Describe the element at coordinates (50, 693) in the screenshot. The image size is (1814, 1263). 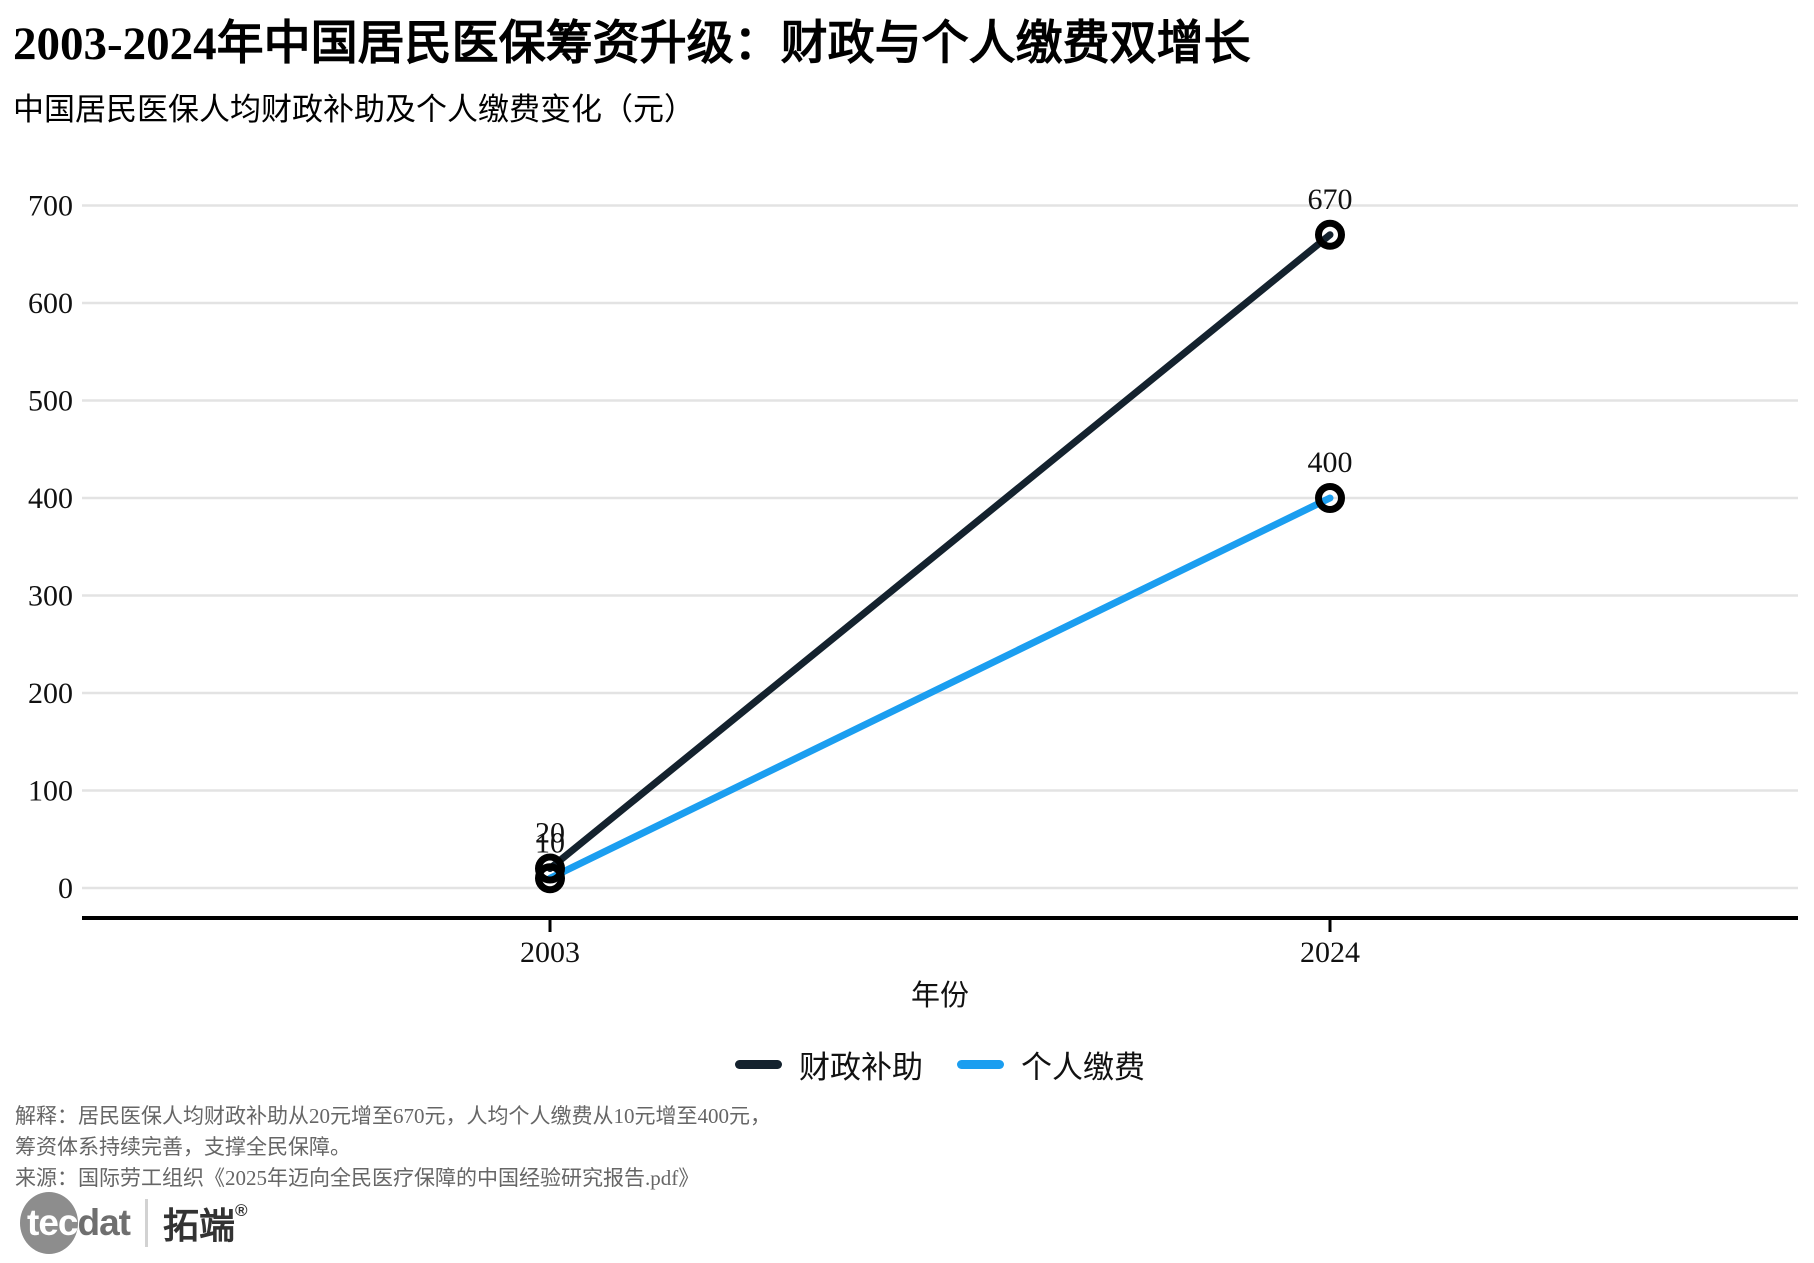
I see `y-tick-label-200: 200` at that location.